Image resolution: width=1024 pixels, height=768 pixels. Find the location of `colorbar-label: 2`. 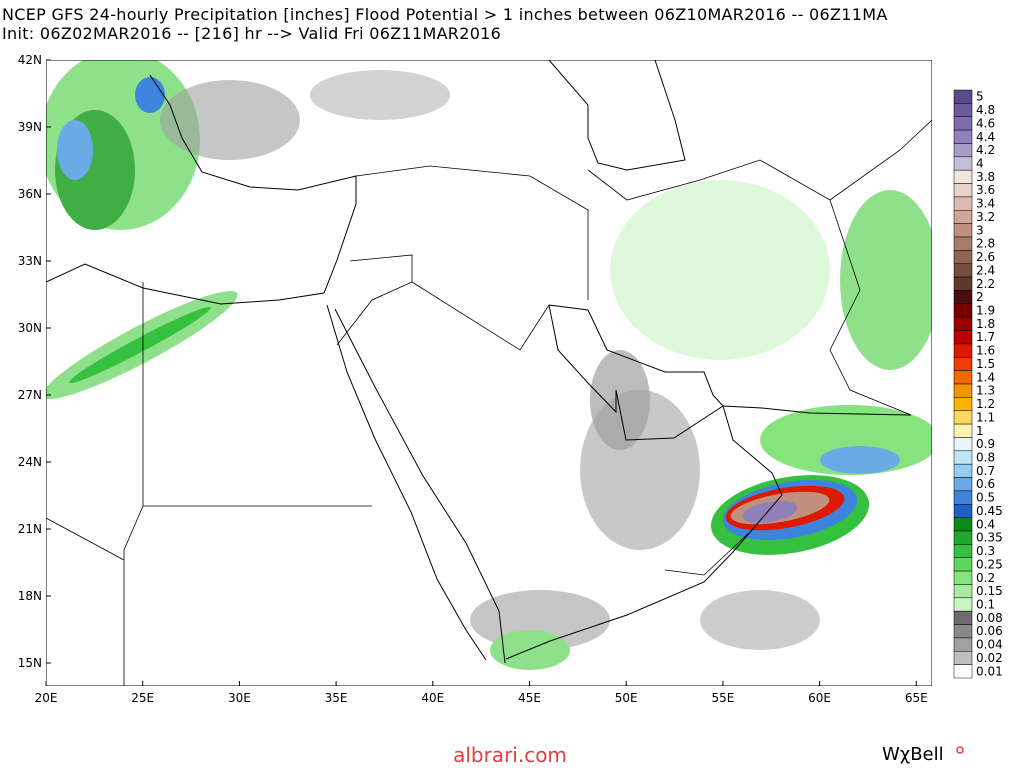

colorbar-label: 2 is located at coordinates (980, 297).